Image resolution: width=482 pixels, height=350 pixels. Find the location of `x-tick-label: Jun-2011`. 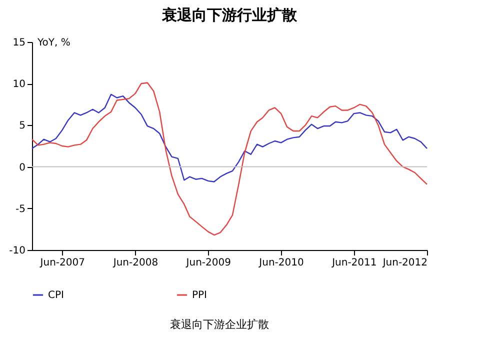

x-tick-label: Jun-2011 is located at coordinates (354, 263).